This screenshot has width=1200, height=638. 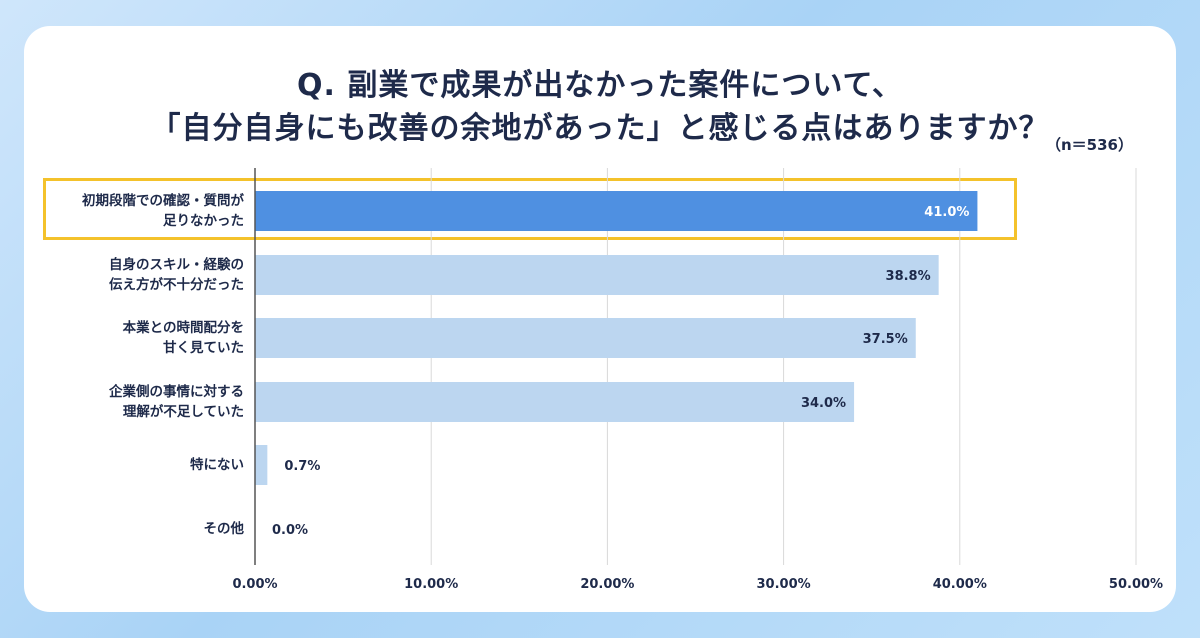 I want to click on category-label-line: 自身のスキル・経験の, so click(x=176, y=265).